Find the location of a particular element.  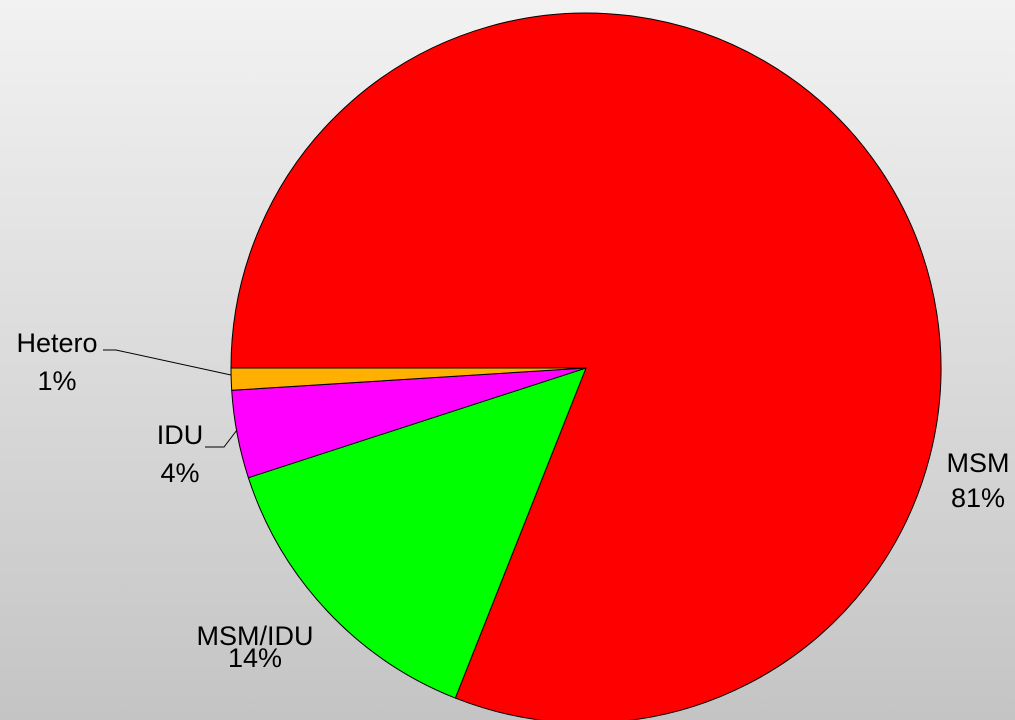

slice-value-label: 4% is located at coordinates (179, 473).